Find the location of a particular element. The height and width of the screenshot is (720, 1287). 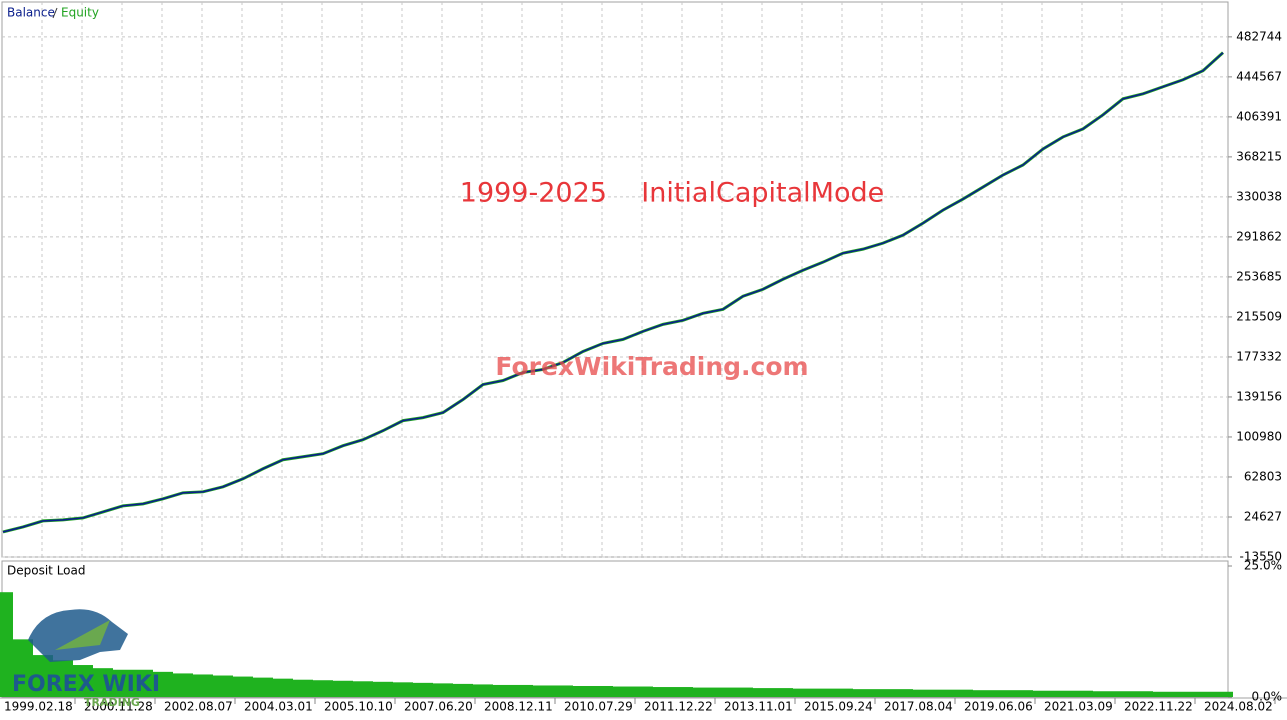

y-tick-label: 100980 is located at coordinates (1259, 436).